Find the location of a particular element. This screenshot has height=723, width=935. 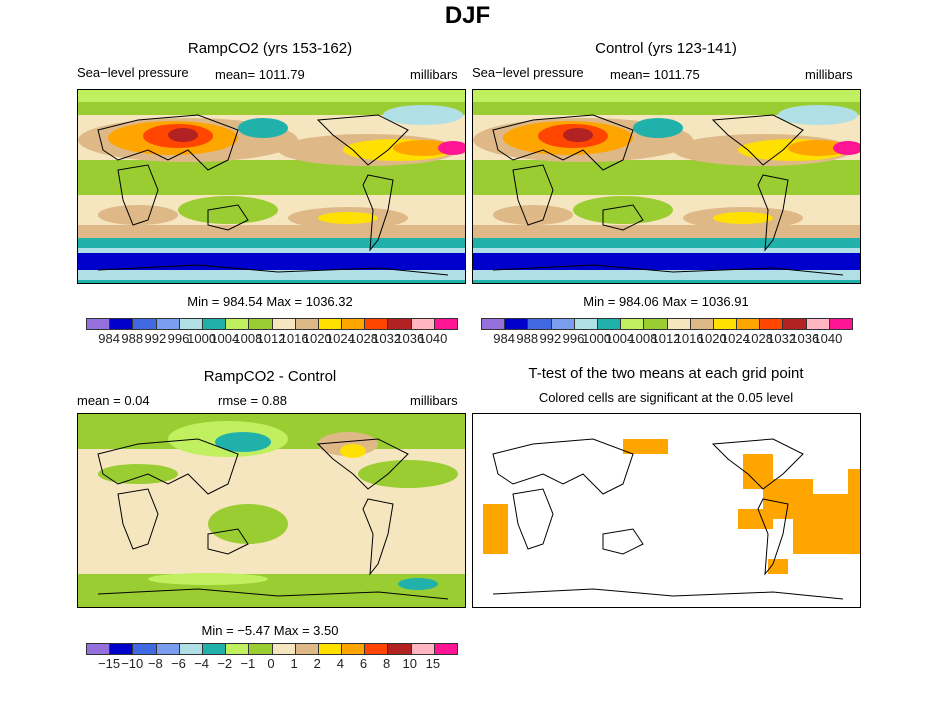

panel3-colorbar is located at coordinates (272, 649).